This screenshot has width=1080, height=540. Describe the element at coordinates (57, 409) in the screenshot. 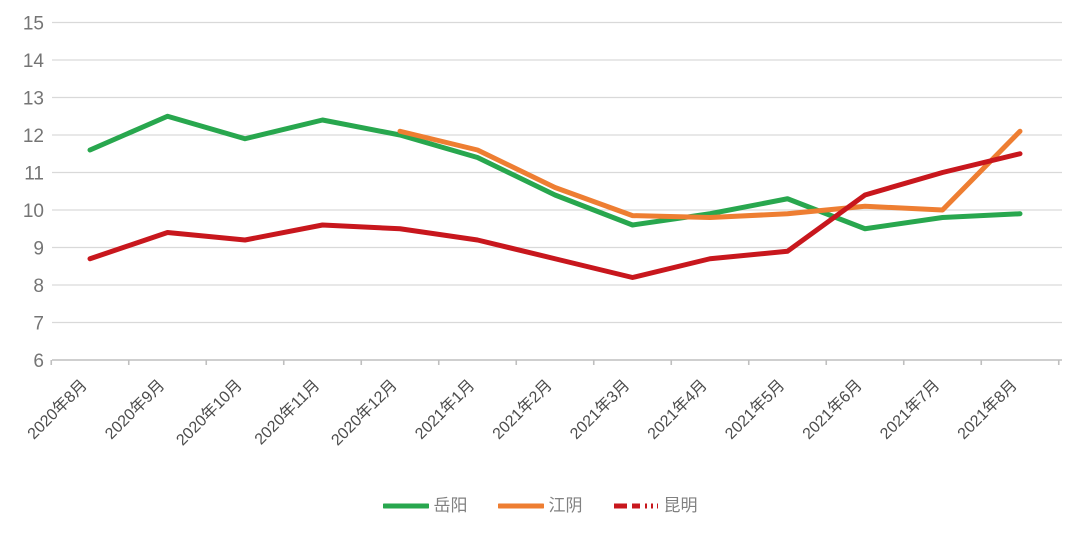

I see `x-tick-label-0: 2020年8月` at that location.